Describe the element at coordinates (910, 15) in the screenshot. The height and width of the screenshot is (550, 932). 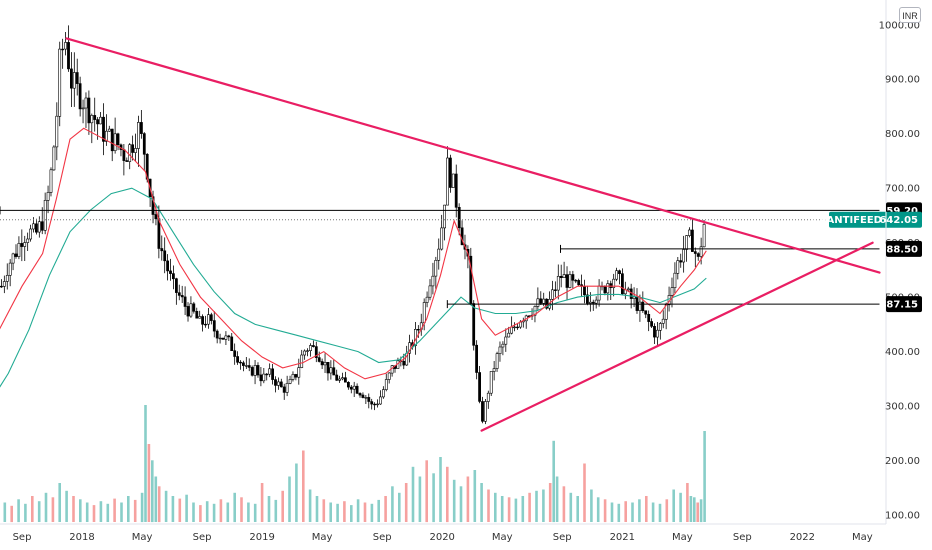
I see `currency-badge: INR` at that location.